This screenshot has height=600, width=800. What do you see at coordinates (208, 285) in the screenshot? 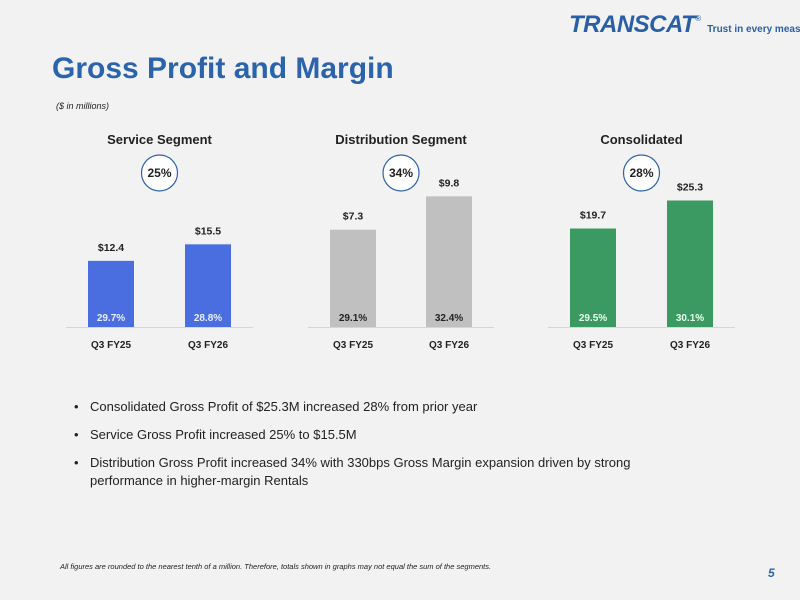
I see `service-bar-q3-fy26` at bounding box center [208, 285].